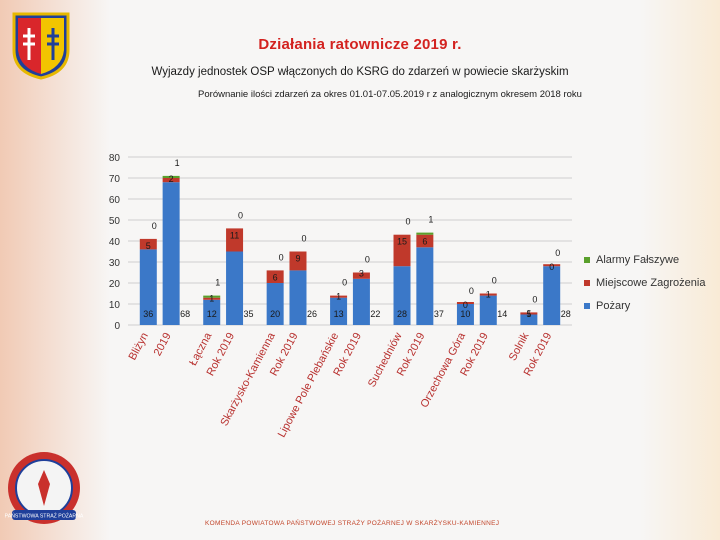 This screenshot has height=540, width=720. Describe the element at coordinates (41, 46) in the screenshot. I see `county-crest-icon` at that location.